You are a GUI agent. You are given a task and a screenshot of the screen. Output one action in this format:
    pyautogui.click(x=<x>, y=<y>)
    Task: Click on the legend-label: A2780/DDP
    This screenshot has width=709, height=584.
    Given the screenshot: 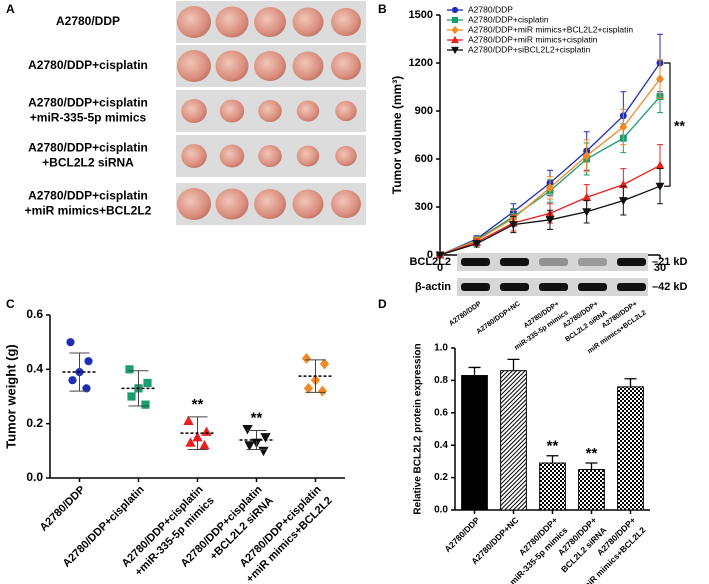 What is the action you would take?
    pyautogui.click(x=490, y=9)
    